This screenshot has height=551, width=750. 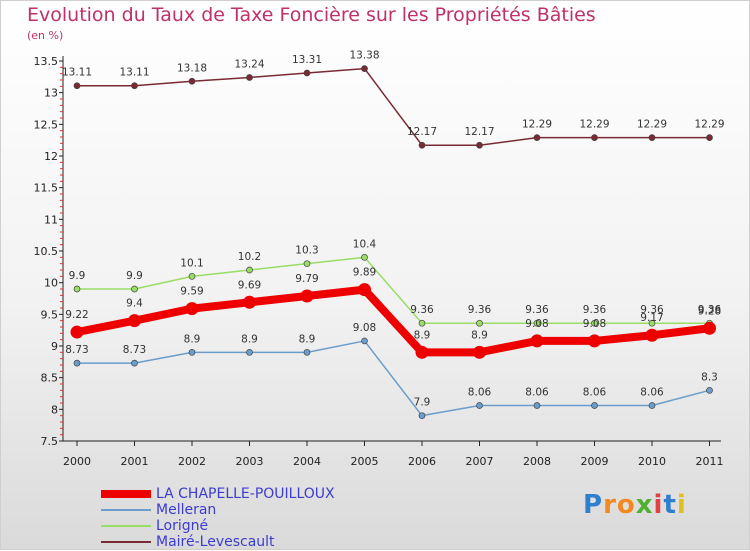 I want to click on legend-item: Mairé-Levescault, so click(x=218, y=542).